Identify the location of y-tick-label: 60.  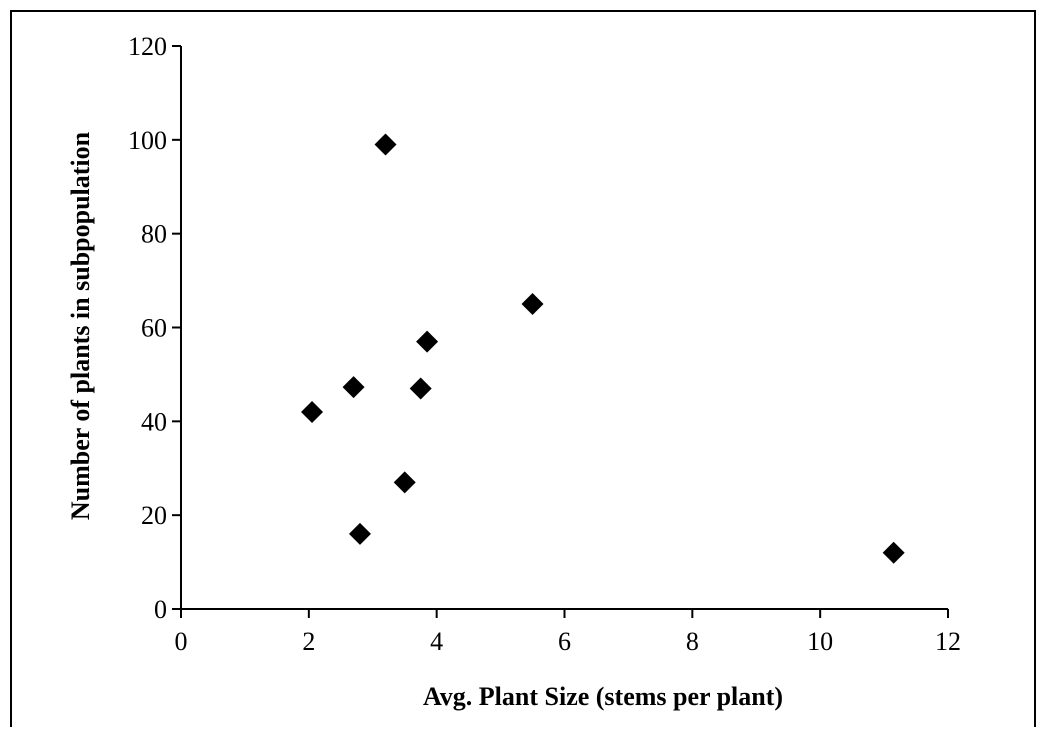
(154, 328).